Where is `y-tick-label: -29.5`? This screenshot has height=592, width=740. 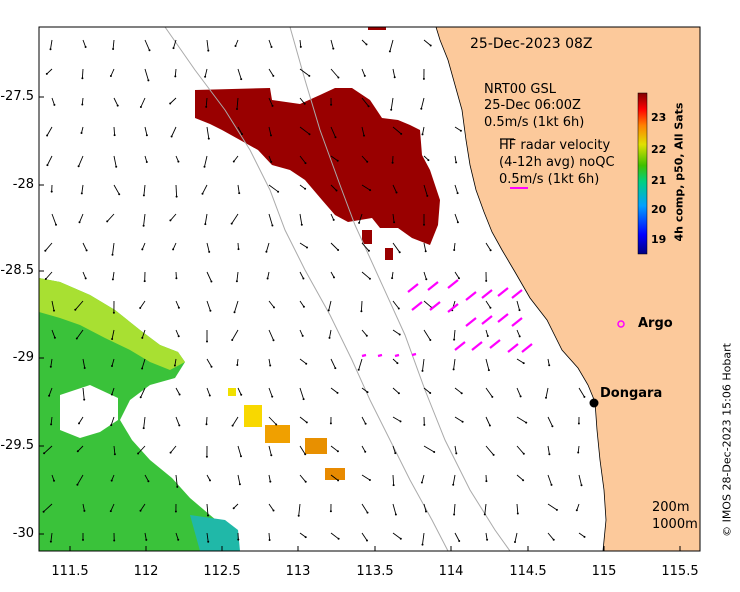
y-tick-label: -29.5 is located at coordinates (17, 445).